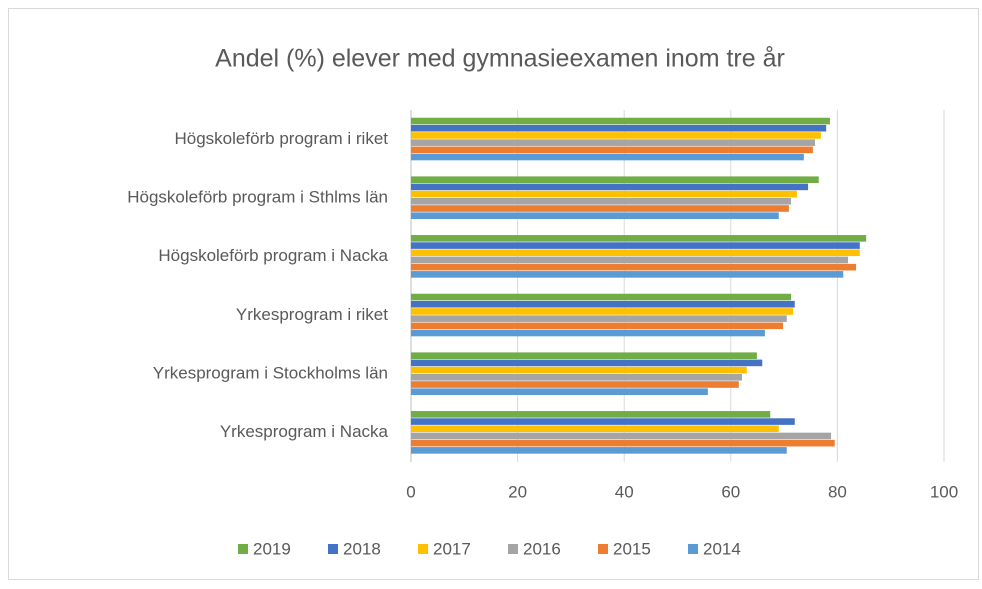  What do you see at coordinates (944, 491) in the screenshot?
I see `x-tick-label: 100` at bounding box center [944, 491].